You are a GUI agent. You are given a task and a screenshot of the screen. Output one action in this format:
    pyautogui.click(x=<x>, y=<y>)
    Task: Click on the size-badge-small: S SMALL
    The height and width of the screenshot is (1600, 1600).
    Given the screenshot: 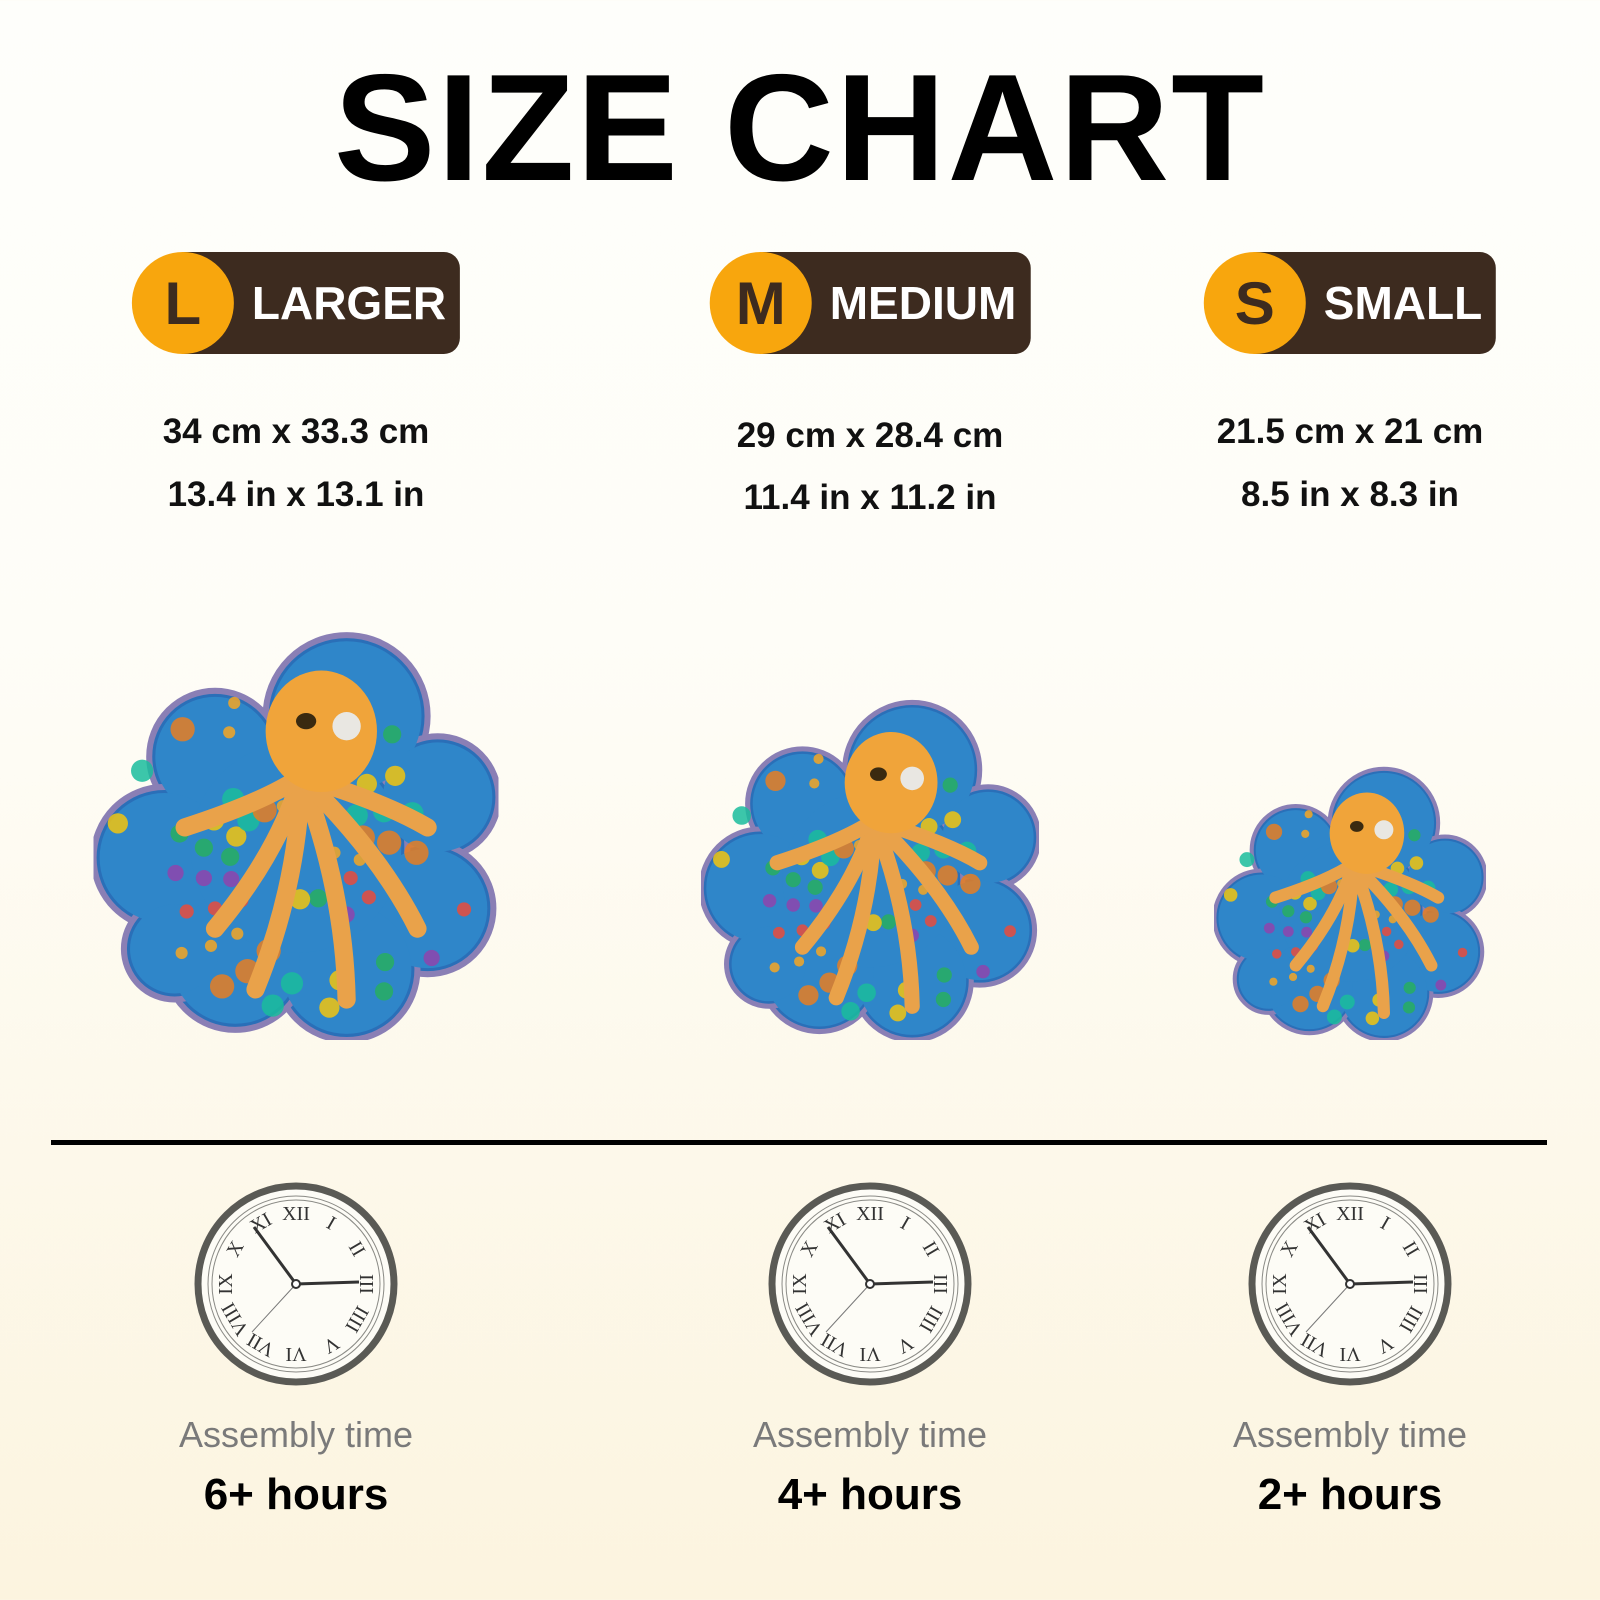 What is the action you would take?
    pyautogui.click(x=1350, y=303)
    